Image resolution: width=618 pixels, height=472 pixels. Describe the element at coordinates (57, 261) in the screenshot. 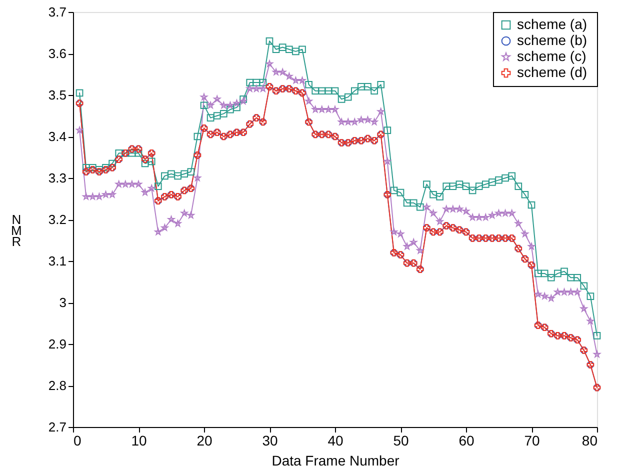

I see `y-tick-label: 3.1` at that location.